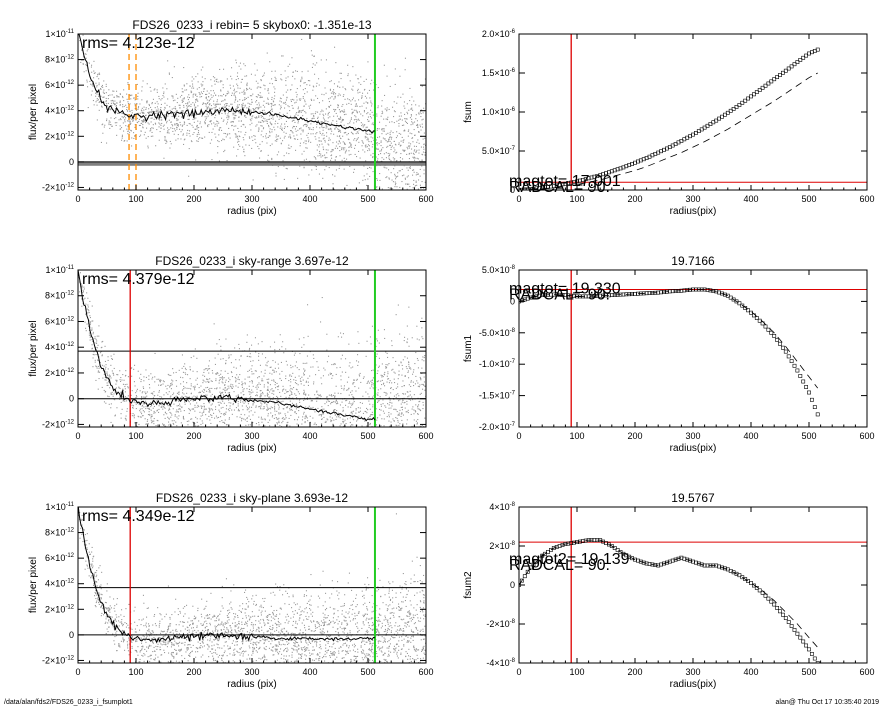 This screenshot has height=708, width=885. I want to click on y-tick-exponent: -12, so click(69, 109).